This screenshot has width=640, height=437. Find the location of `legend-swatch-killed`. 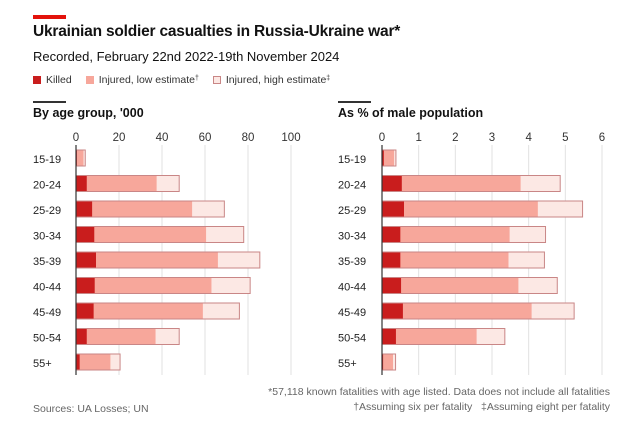

legend-swatch-killed is located at coordinates (37, 80).